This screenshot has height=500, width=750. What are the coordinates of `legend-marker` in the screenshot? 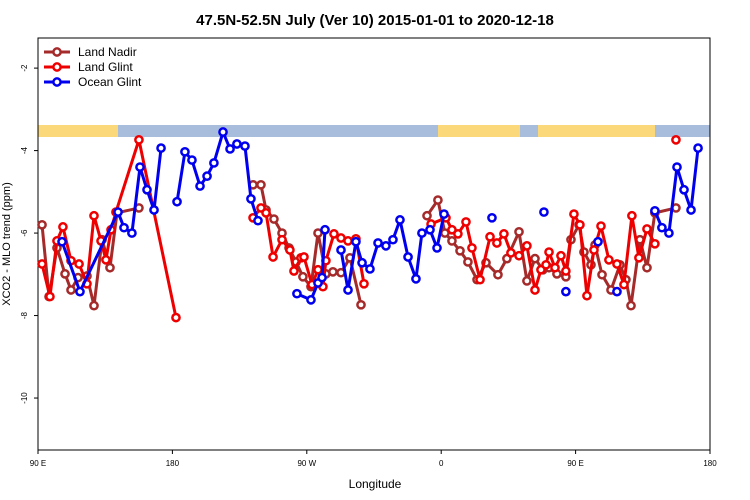 It's located at (57, 67).